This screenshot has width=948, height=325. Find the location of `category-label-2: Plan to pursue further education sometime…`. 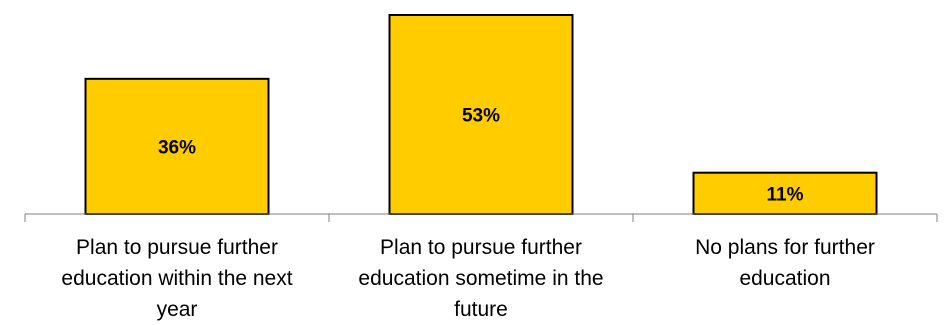

category-label-2: Plan to pursue further education sometime… is located at coordinates (480, 278).